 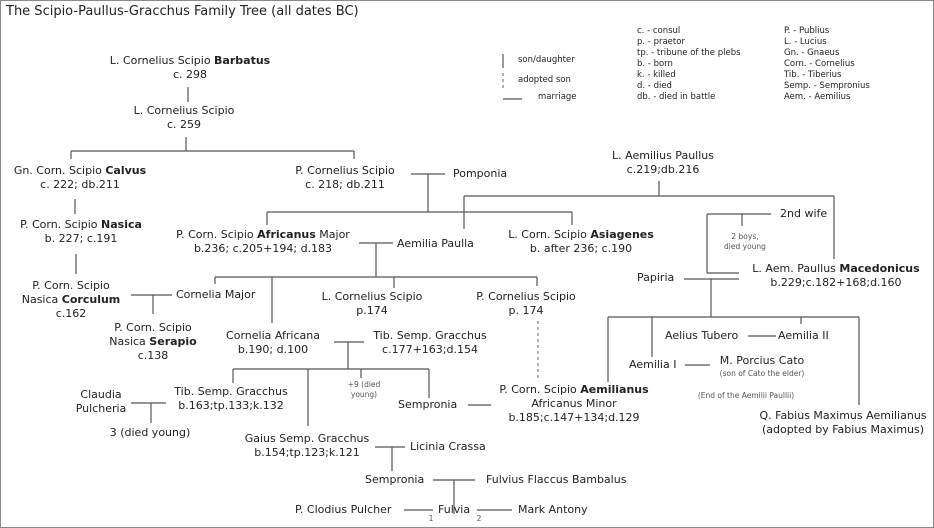 I want to click on cognomen: Calvus, so click(x=126, y=170).